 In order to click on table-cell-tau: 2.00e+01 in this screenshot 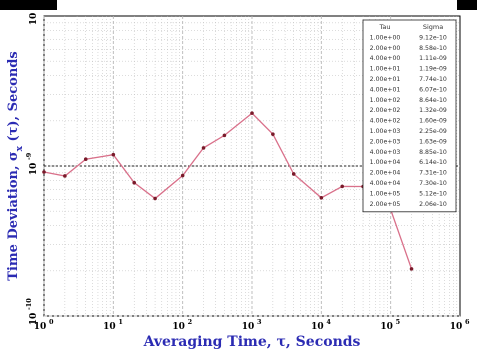, I will do `click(385, 79)`.